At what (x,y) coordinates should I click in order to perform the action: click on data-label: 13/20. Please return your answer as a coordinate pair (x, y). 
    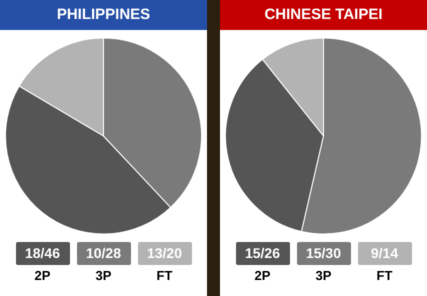
    Looking at the image, I should click on (165, 253).